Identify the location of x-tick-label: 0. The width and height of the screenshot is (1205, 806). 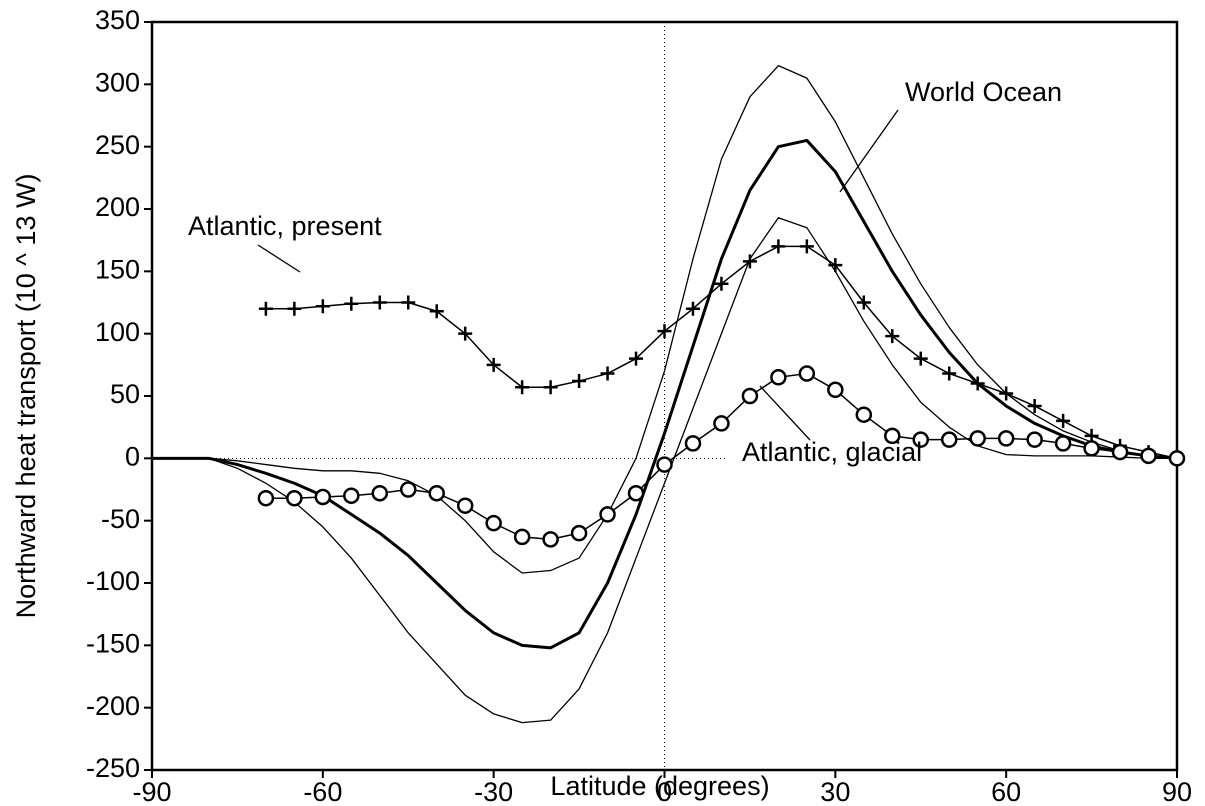
(664, 791).